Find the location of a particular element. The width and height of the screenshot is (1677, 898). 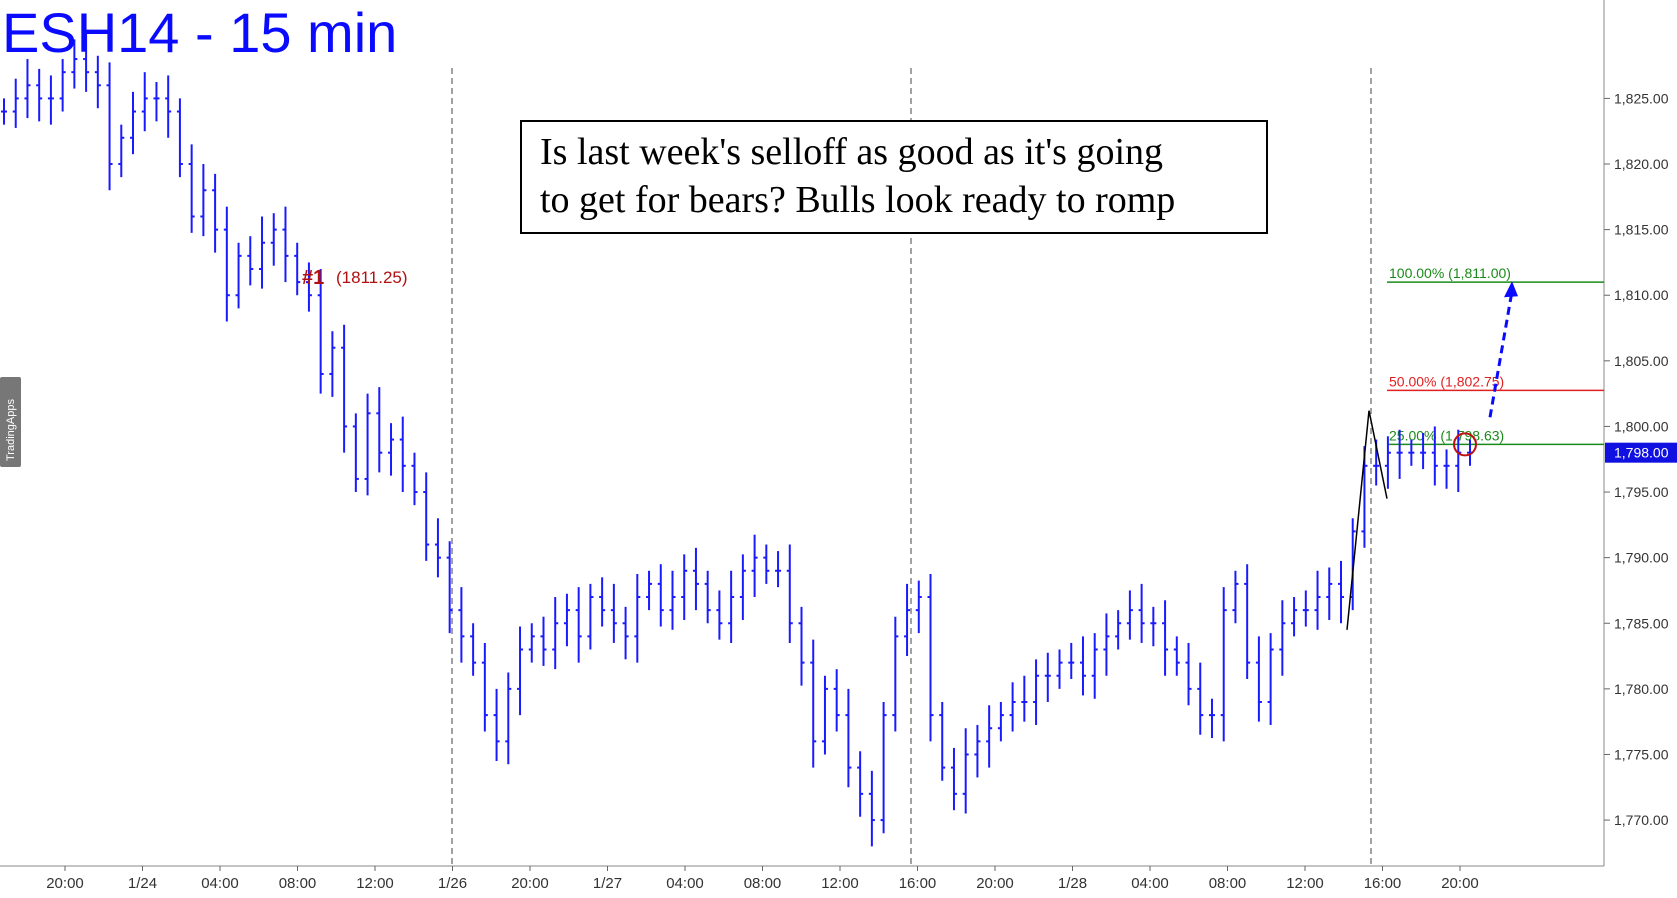

projection-group is located at coordinates (1432, 455).